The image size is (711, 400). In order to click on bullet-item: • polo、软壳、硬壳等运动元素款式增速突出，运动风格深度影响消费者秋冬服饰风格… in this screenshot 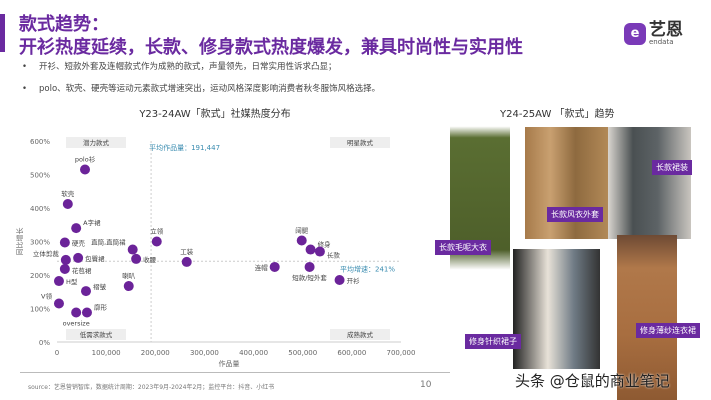, I will do `click(201, 89)`.